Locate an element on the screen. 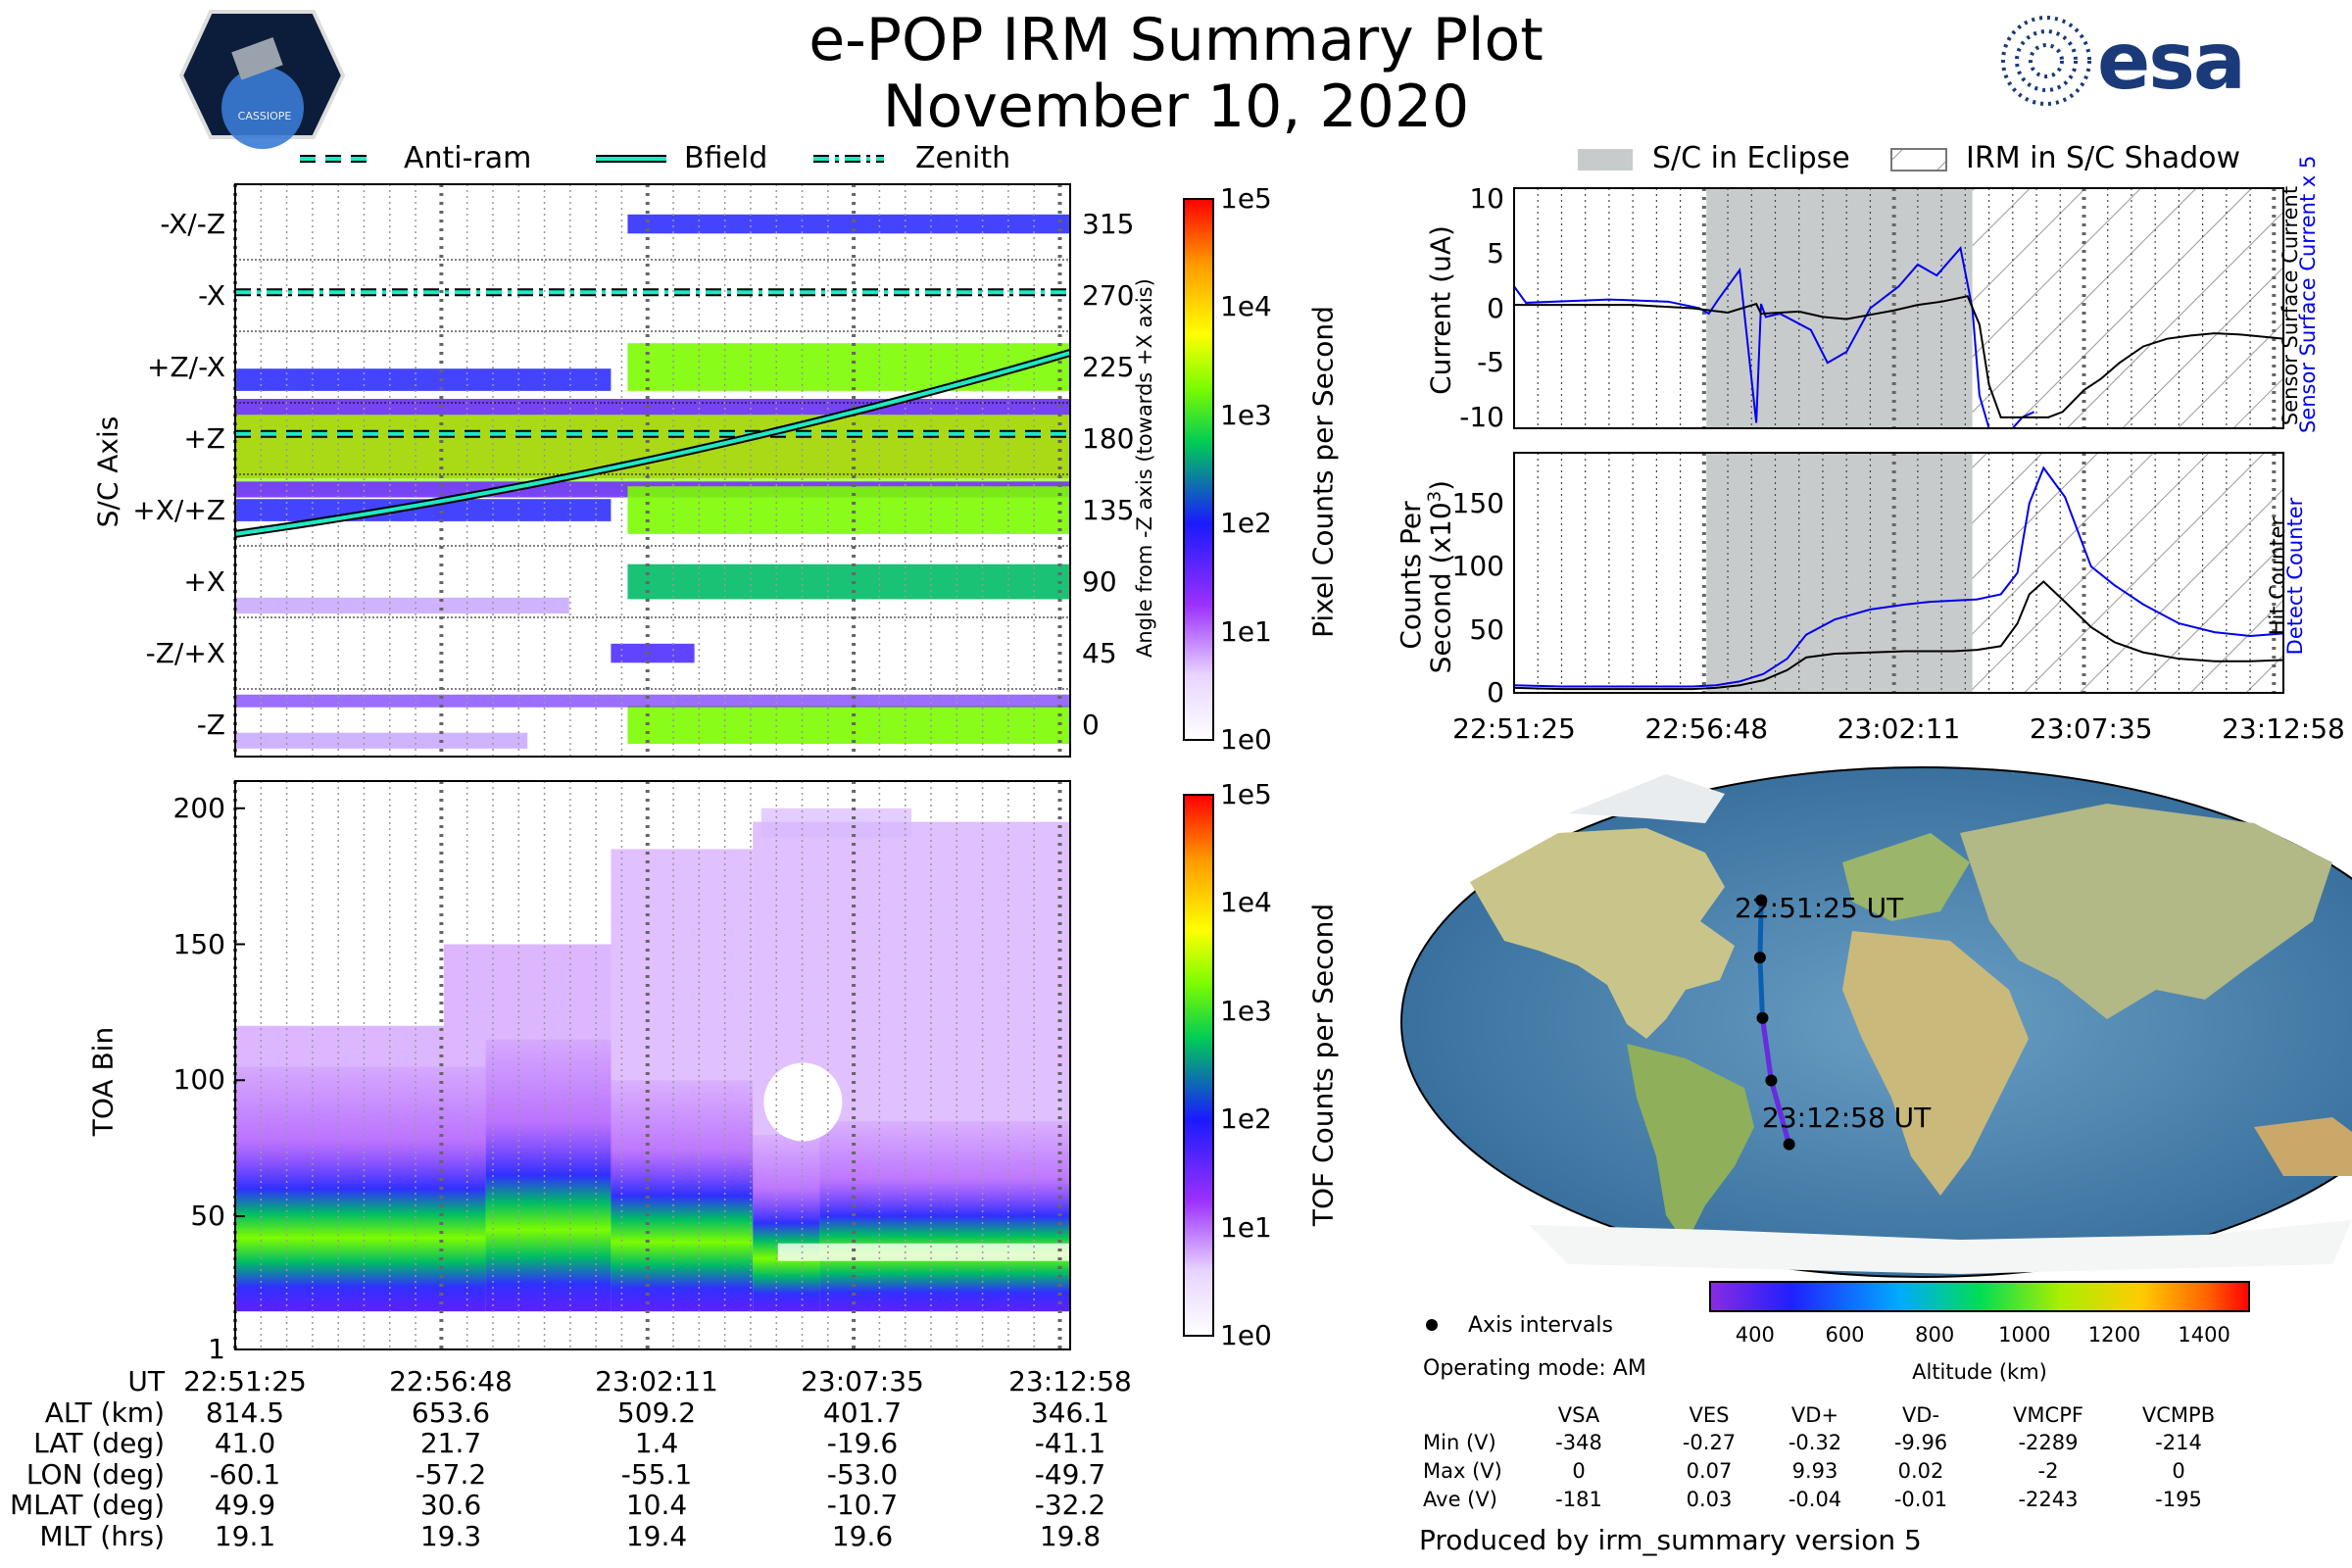  cassiope-logo is located at coordinates (262, 79).